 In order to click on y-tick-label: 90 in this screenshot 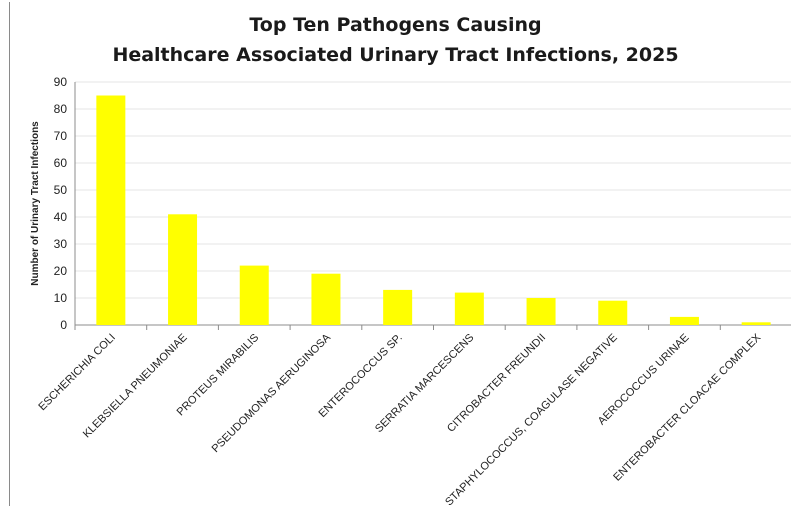, I will do `click(61, 82)`.